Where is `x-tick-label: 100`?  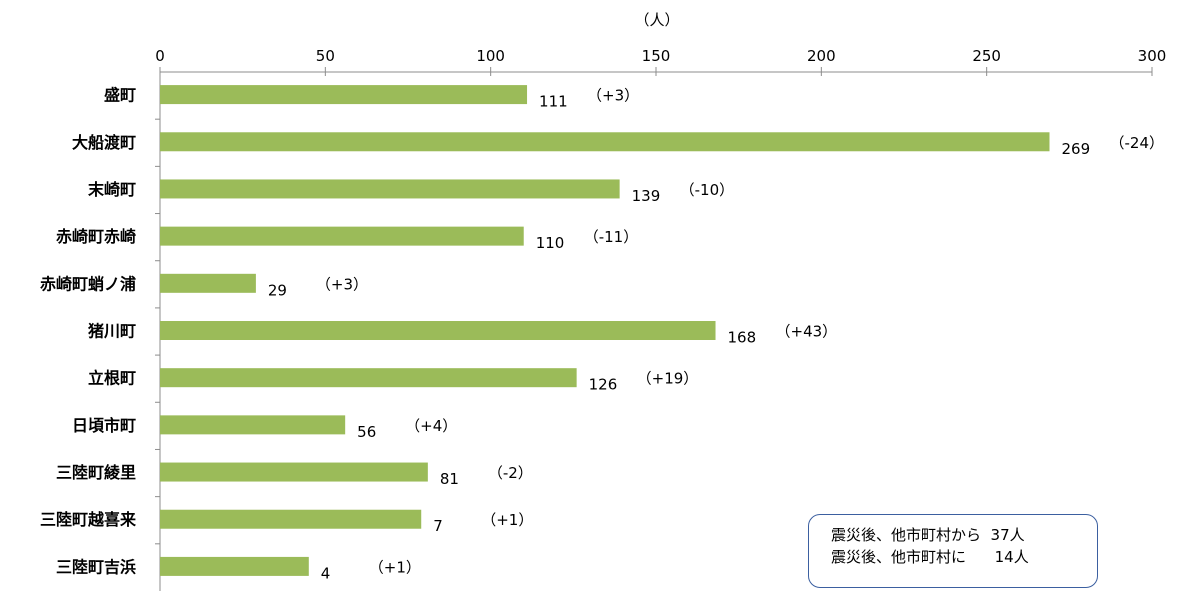 x-tick-label: 100 is located at coordinates (490, 56).